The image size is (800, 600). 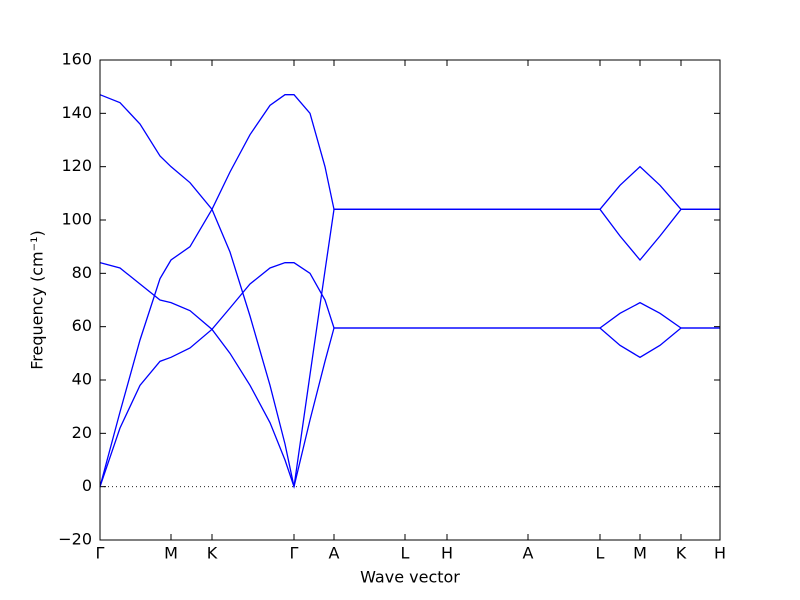 I want to click on y-tick-label: 160, so click(x=76, y=59).